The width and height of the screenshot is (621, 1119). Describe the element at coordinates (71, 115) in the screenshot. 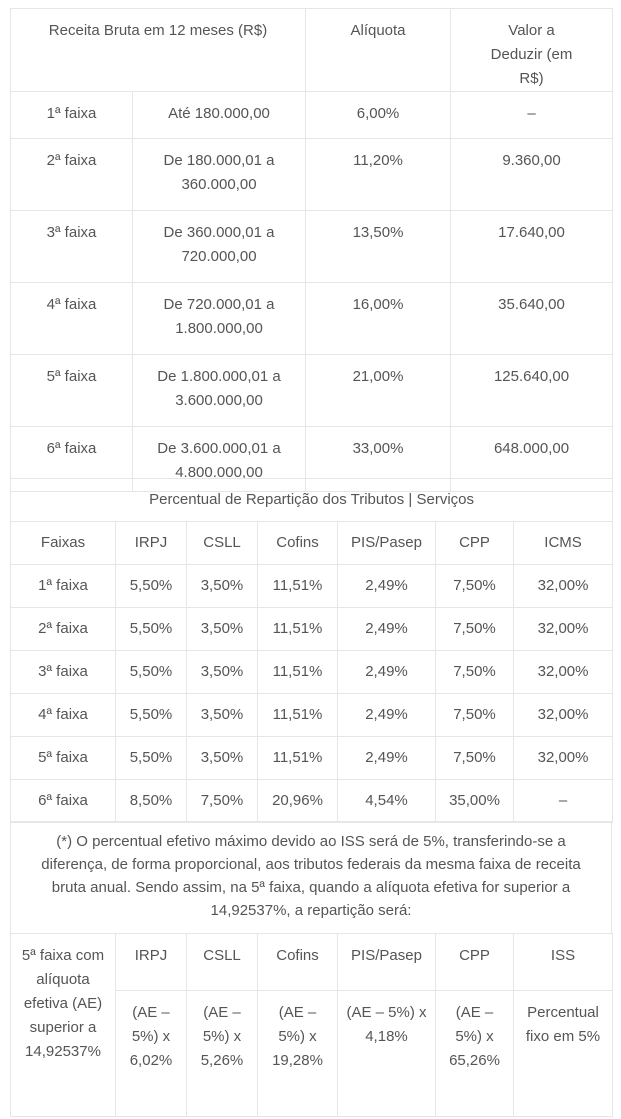

I see `faixa-cell: 1ª faixa` at that location.